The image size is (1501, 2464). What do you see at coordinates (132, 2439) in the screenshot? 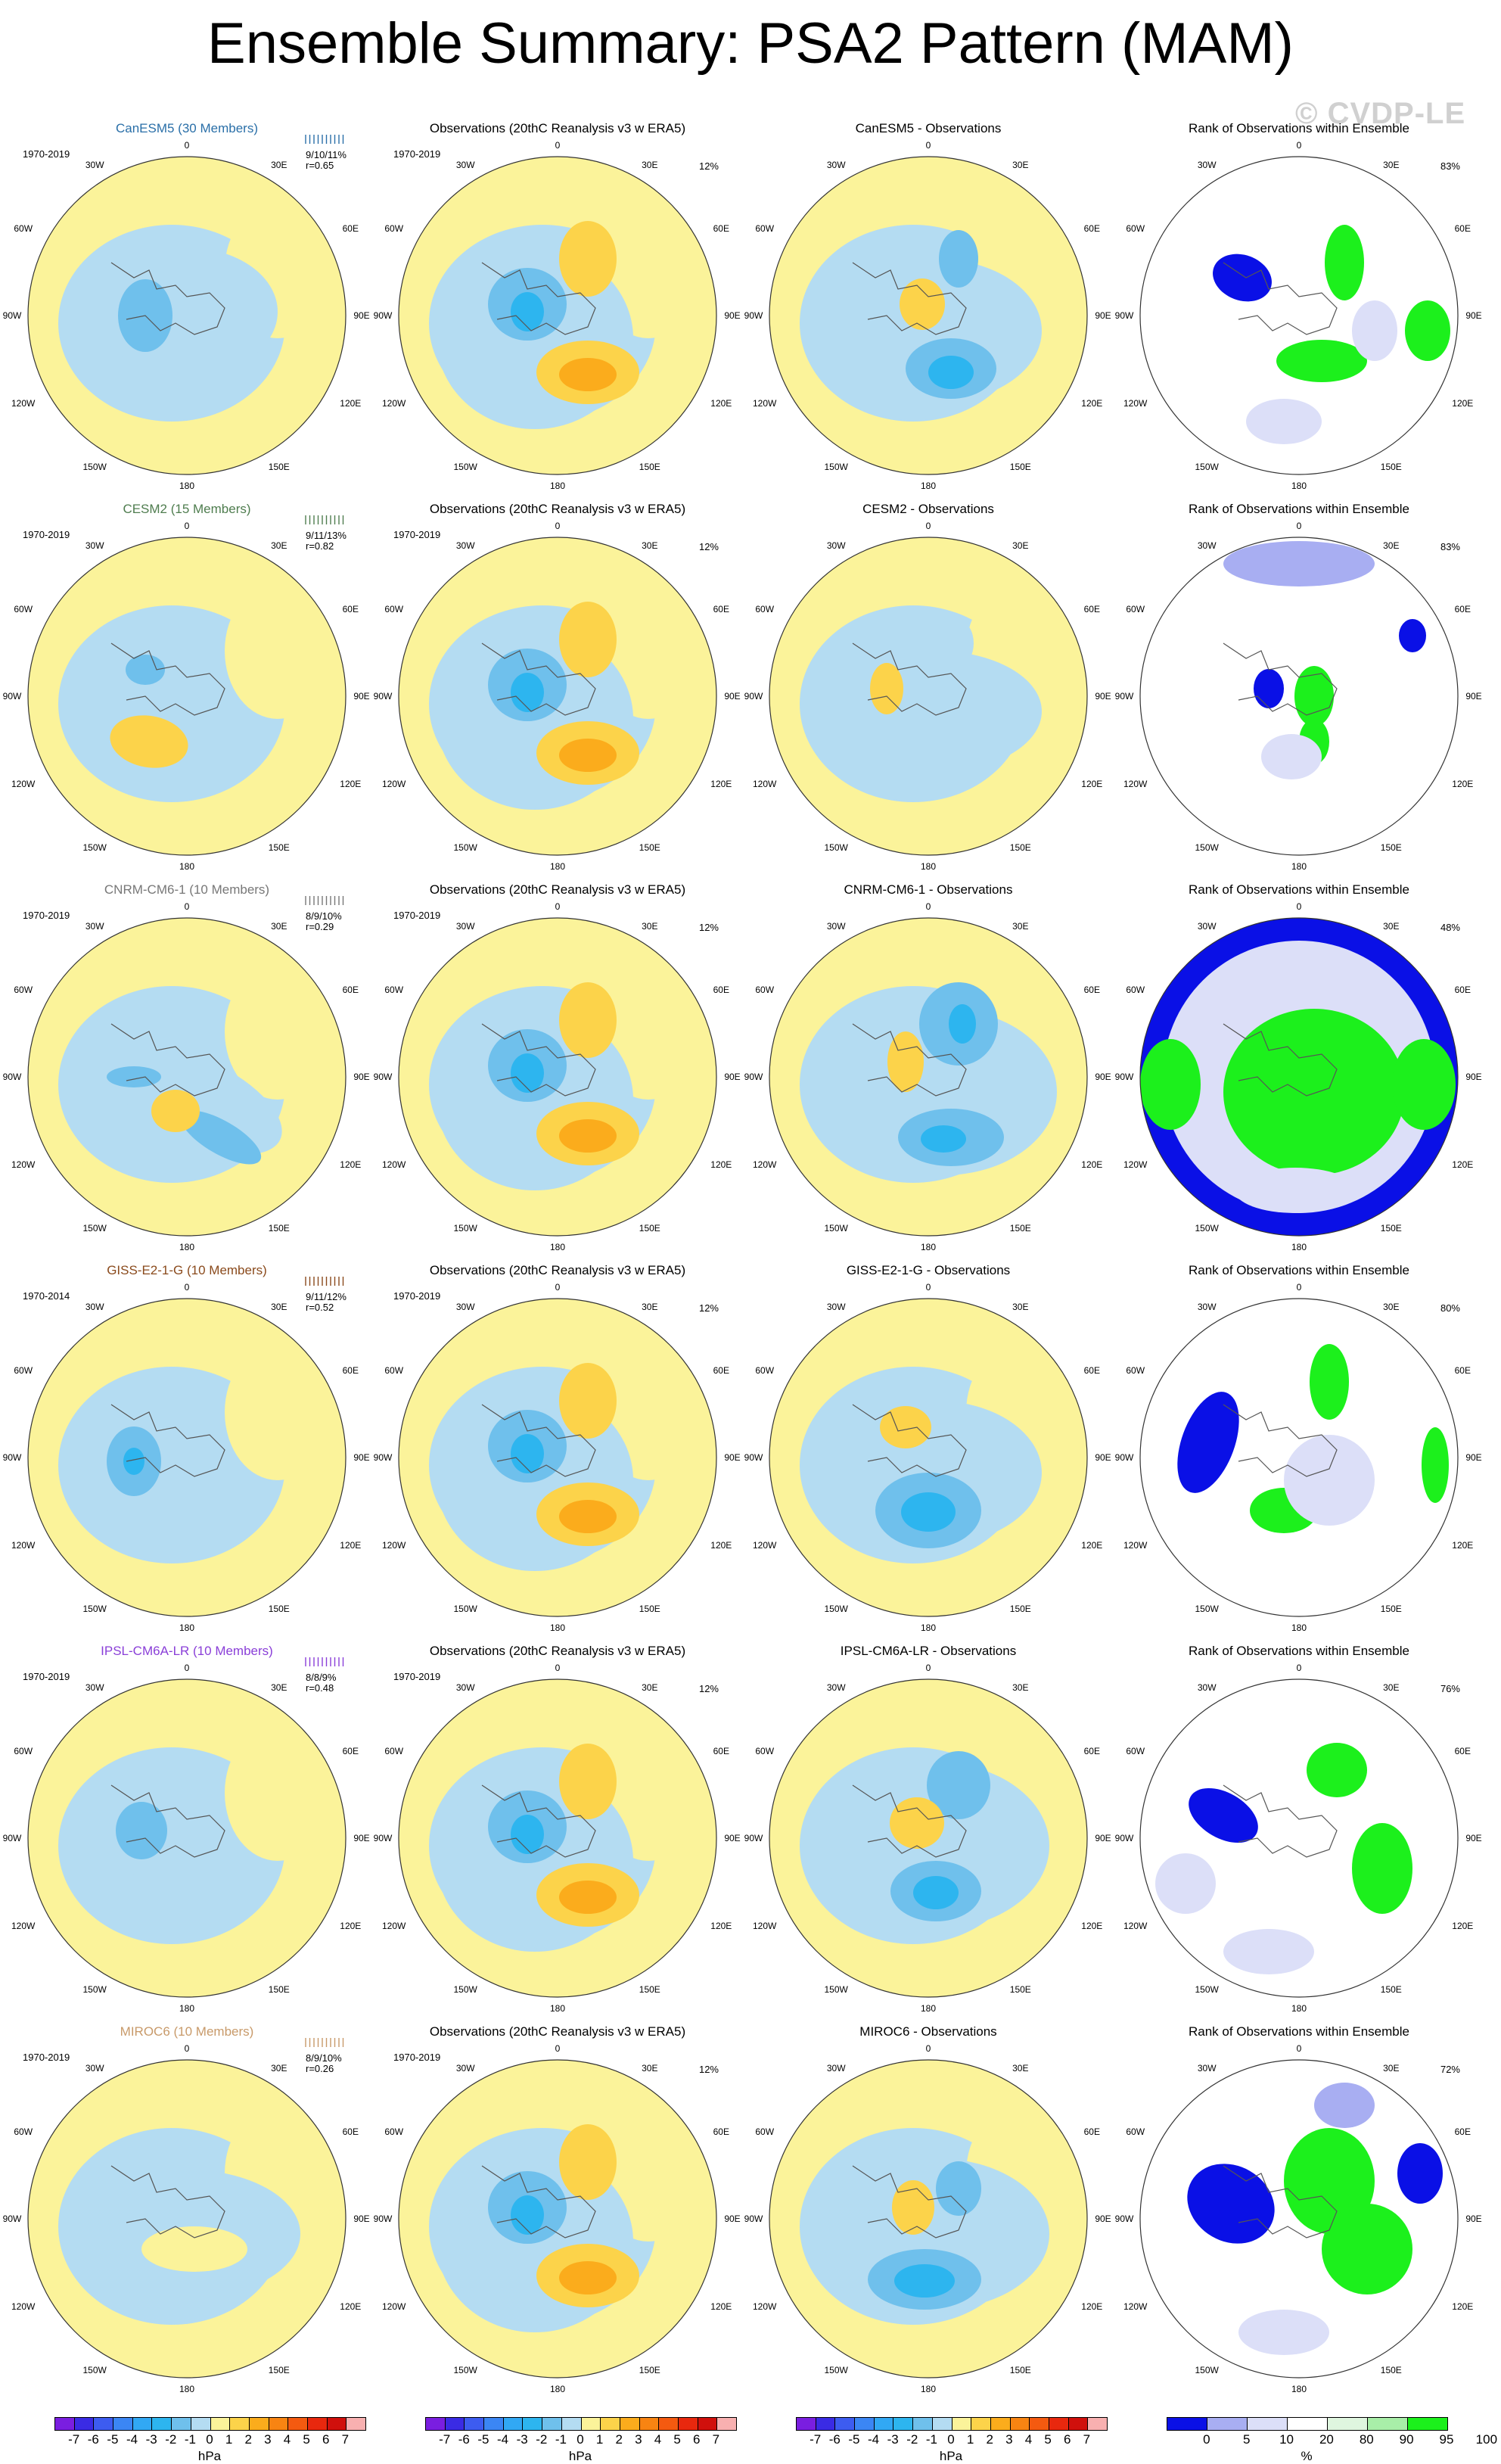
I see `colorbar-tick: -4` at bounding box center [132, 2439].